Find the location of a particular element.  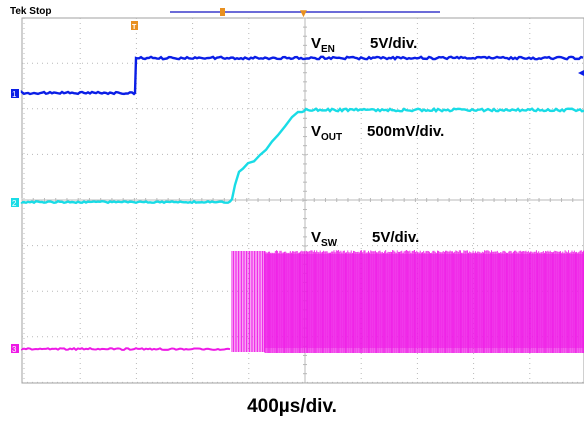

ch2-name-main: V is located at coordinates (316, 131).